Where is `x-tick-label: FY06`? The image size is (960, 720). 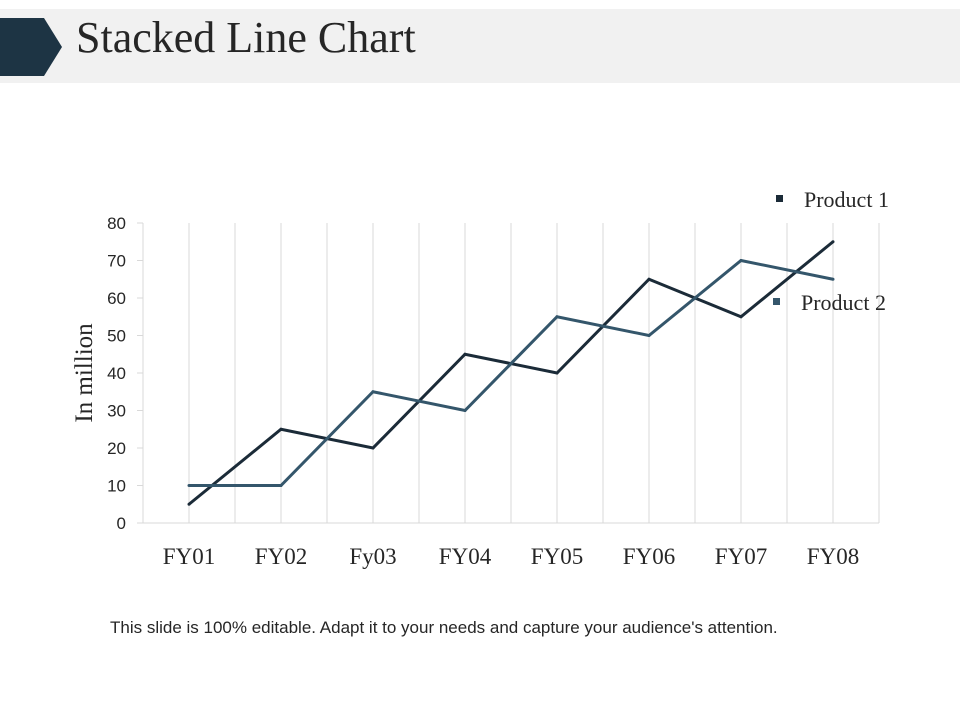
x-tick-label: FY06 is located at coordinates (649, 556).